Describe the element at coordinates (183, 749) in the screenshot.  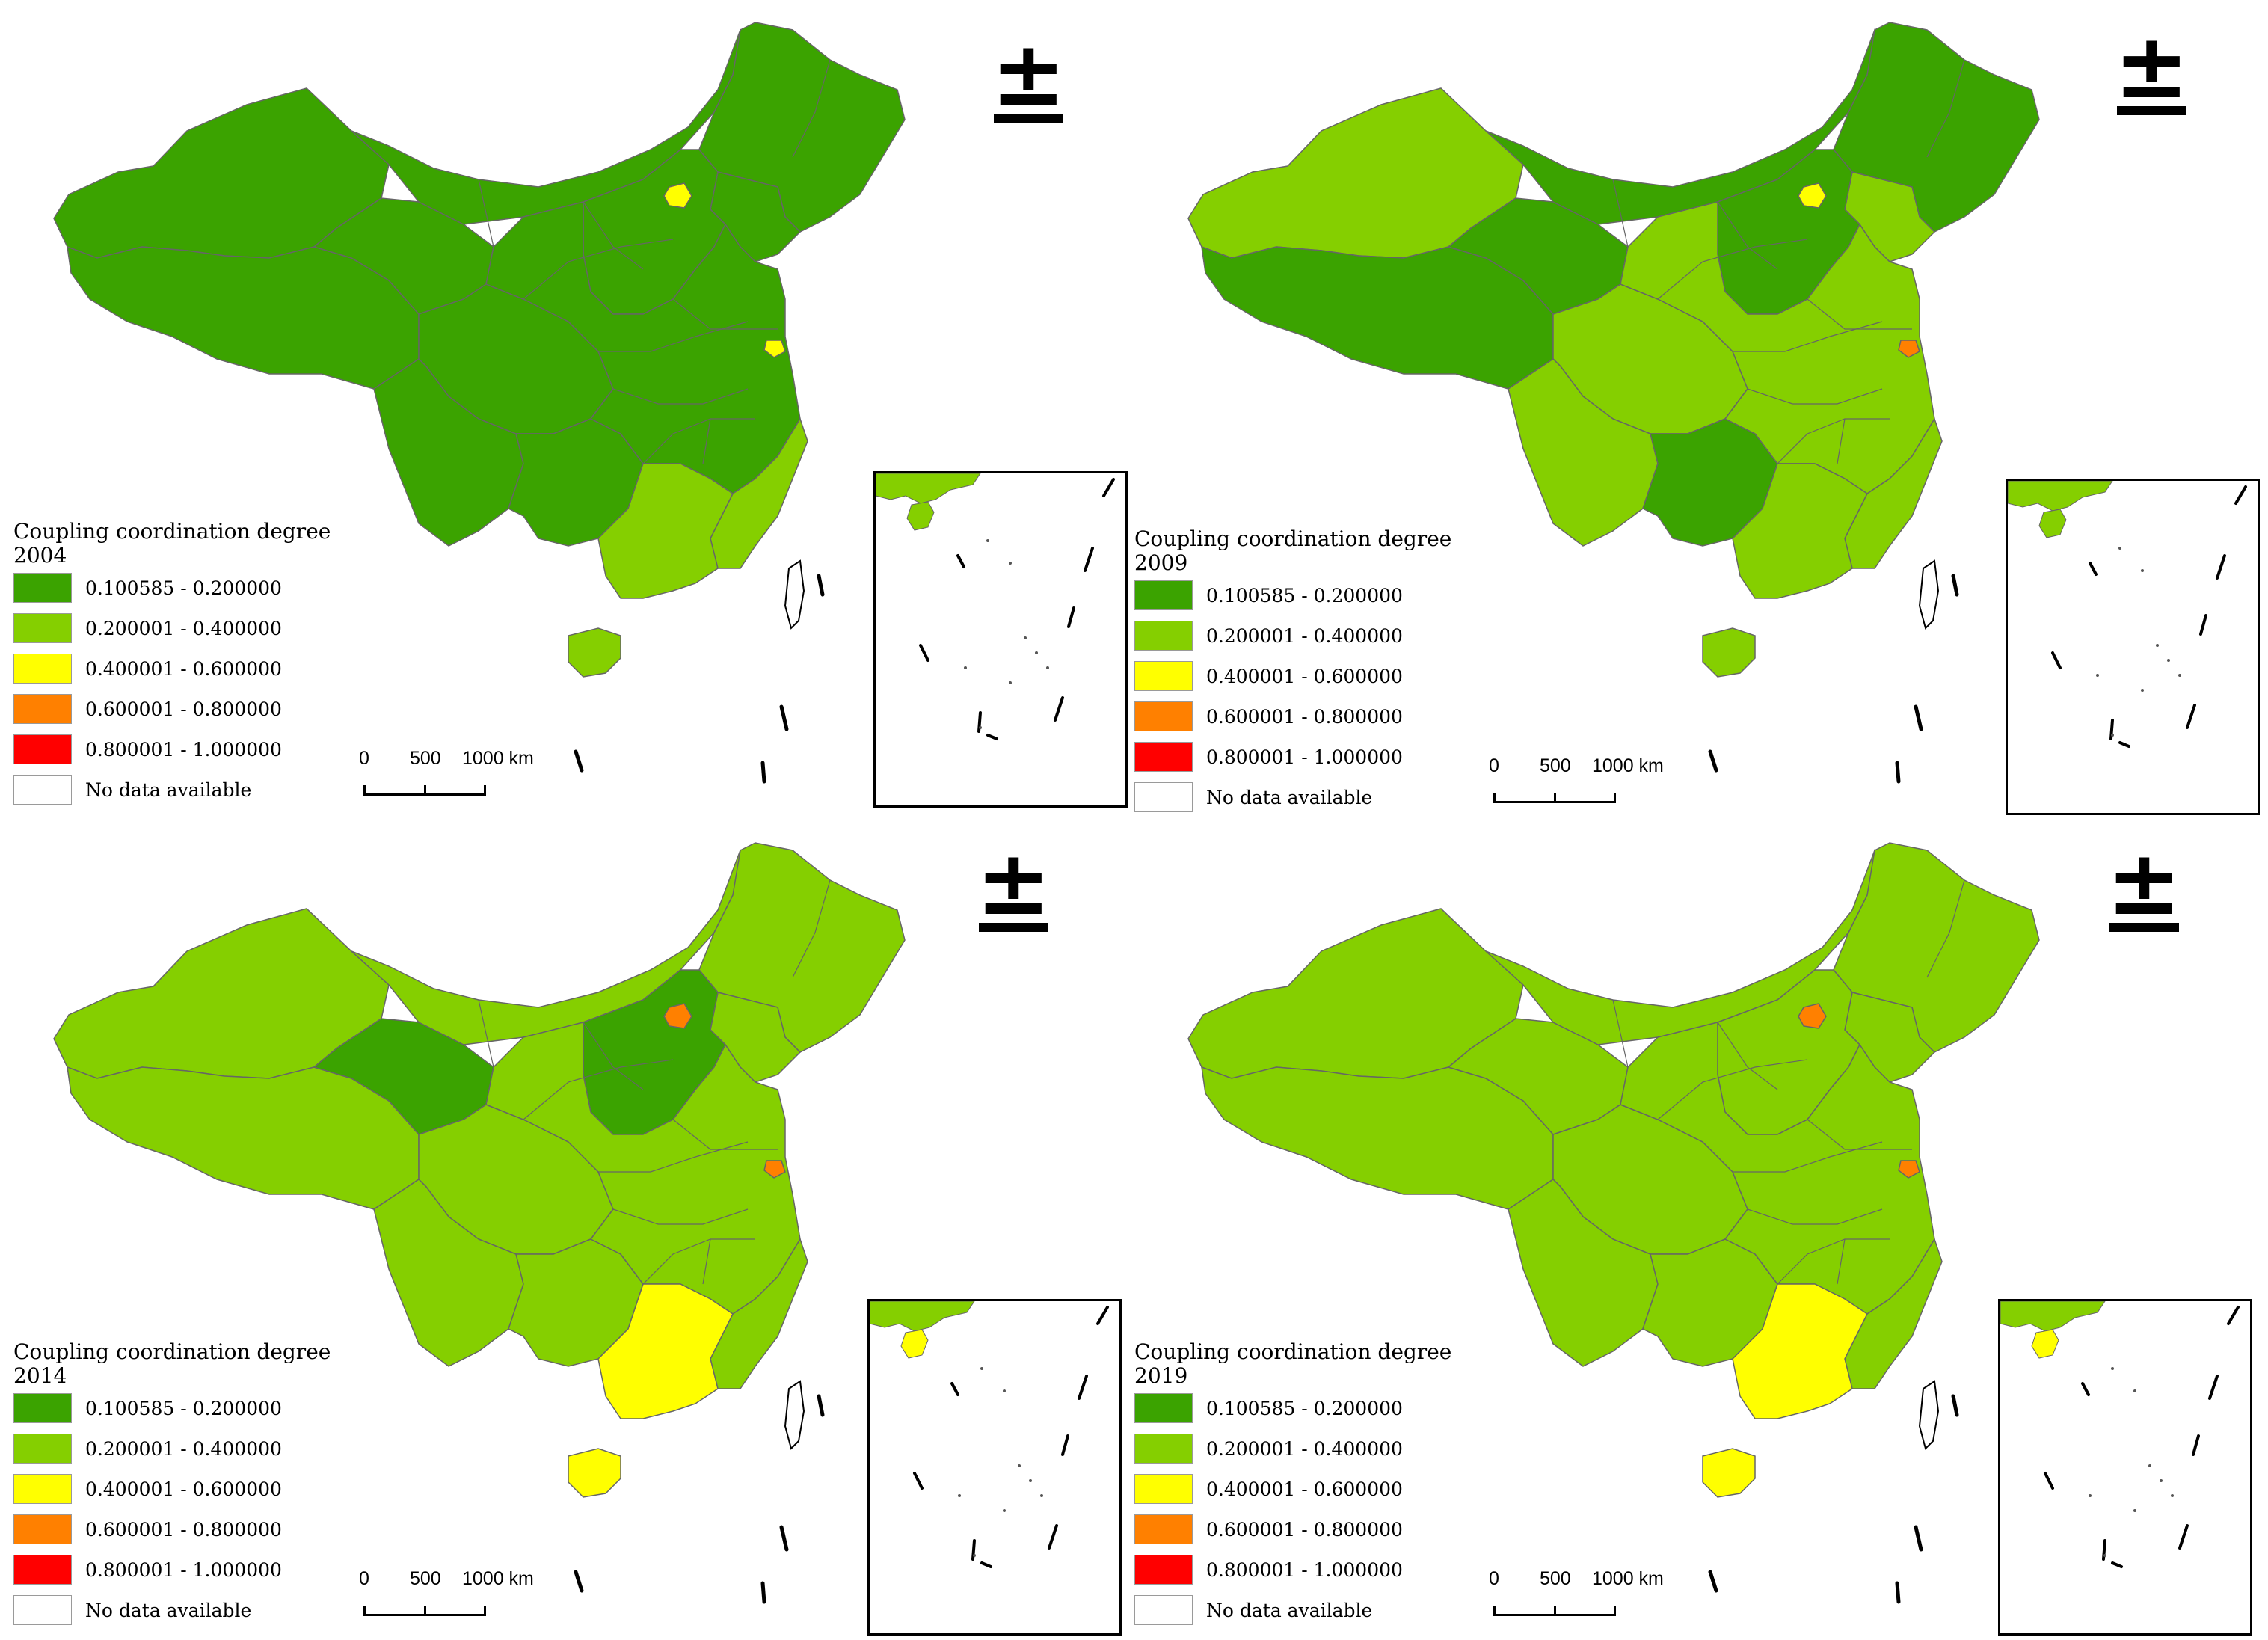
I see `legend-label: 0.800001 - 1.000000` at that location.